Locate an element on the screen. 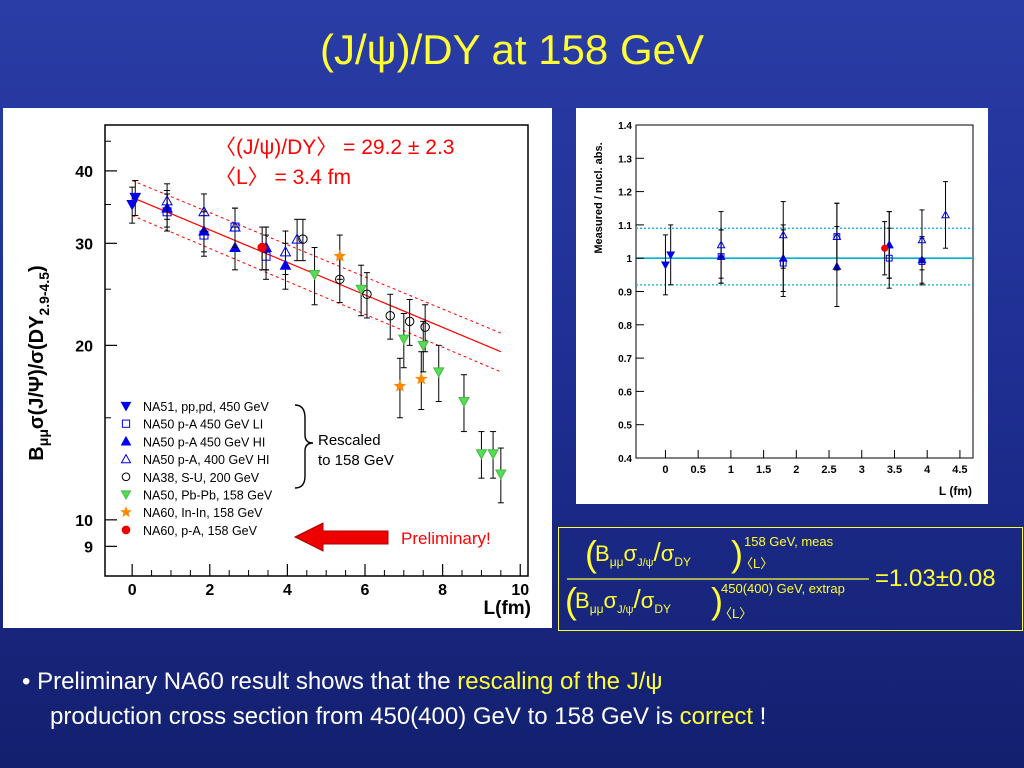 The height and width of the screenshot is (768, 1024). right-y-tick-label: 0.9 is located at coordinates (625, 293).